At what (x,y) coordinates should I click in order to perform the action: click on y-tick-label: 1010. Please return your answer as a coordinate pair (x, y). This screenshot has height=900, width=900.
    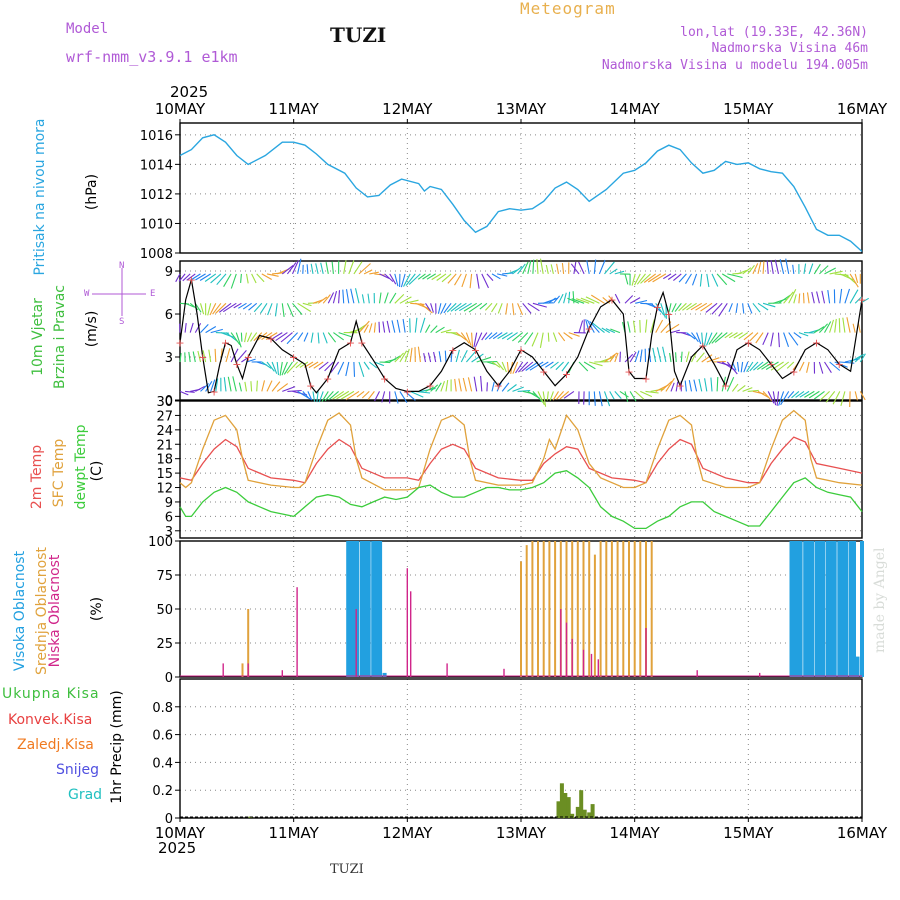
    Looking at the image, I should click on (156, 224).